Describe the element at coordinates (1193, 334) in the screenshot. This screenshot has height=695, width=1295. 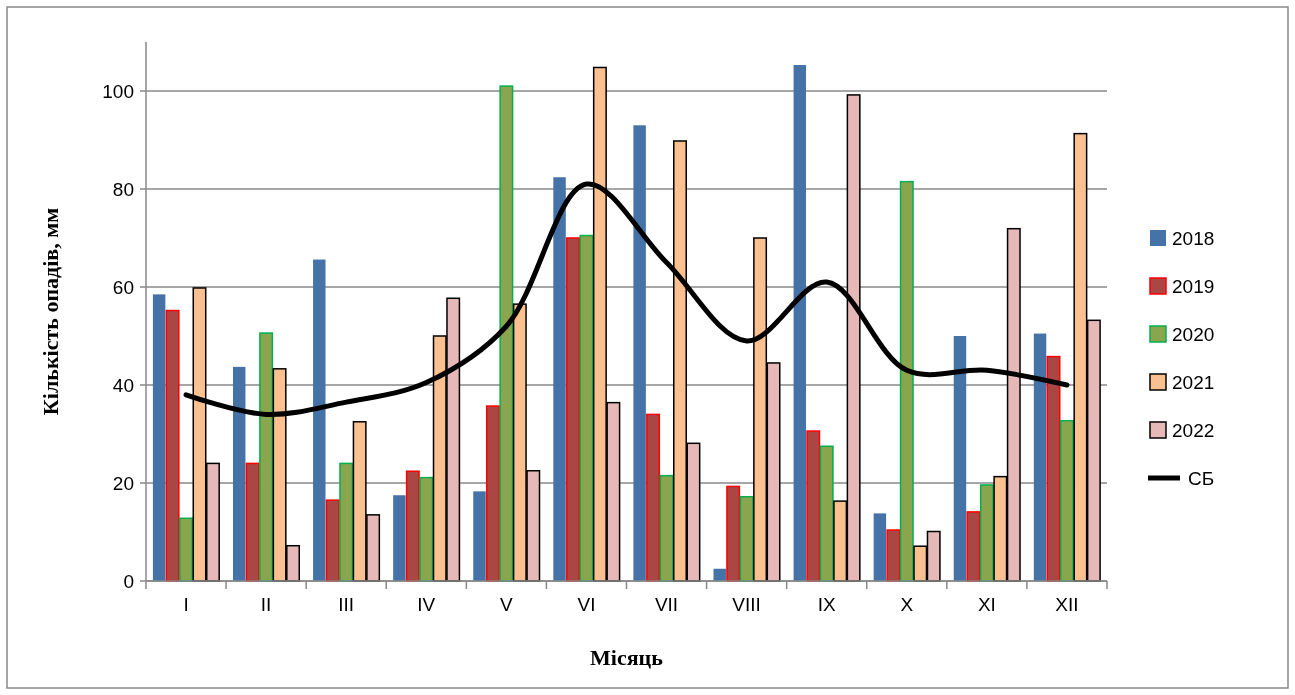
I see `legend-label: 2020` at that location.